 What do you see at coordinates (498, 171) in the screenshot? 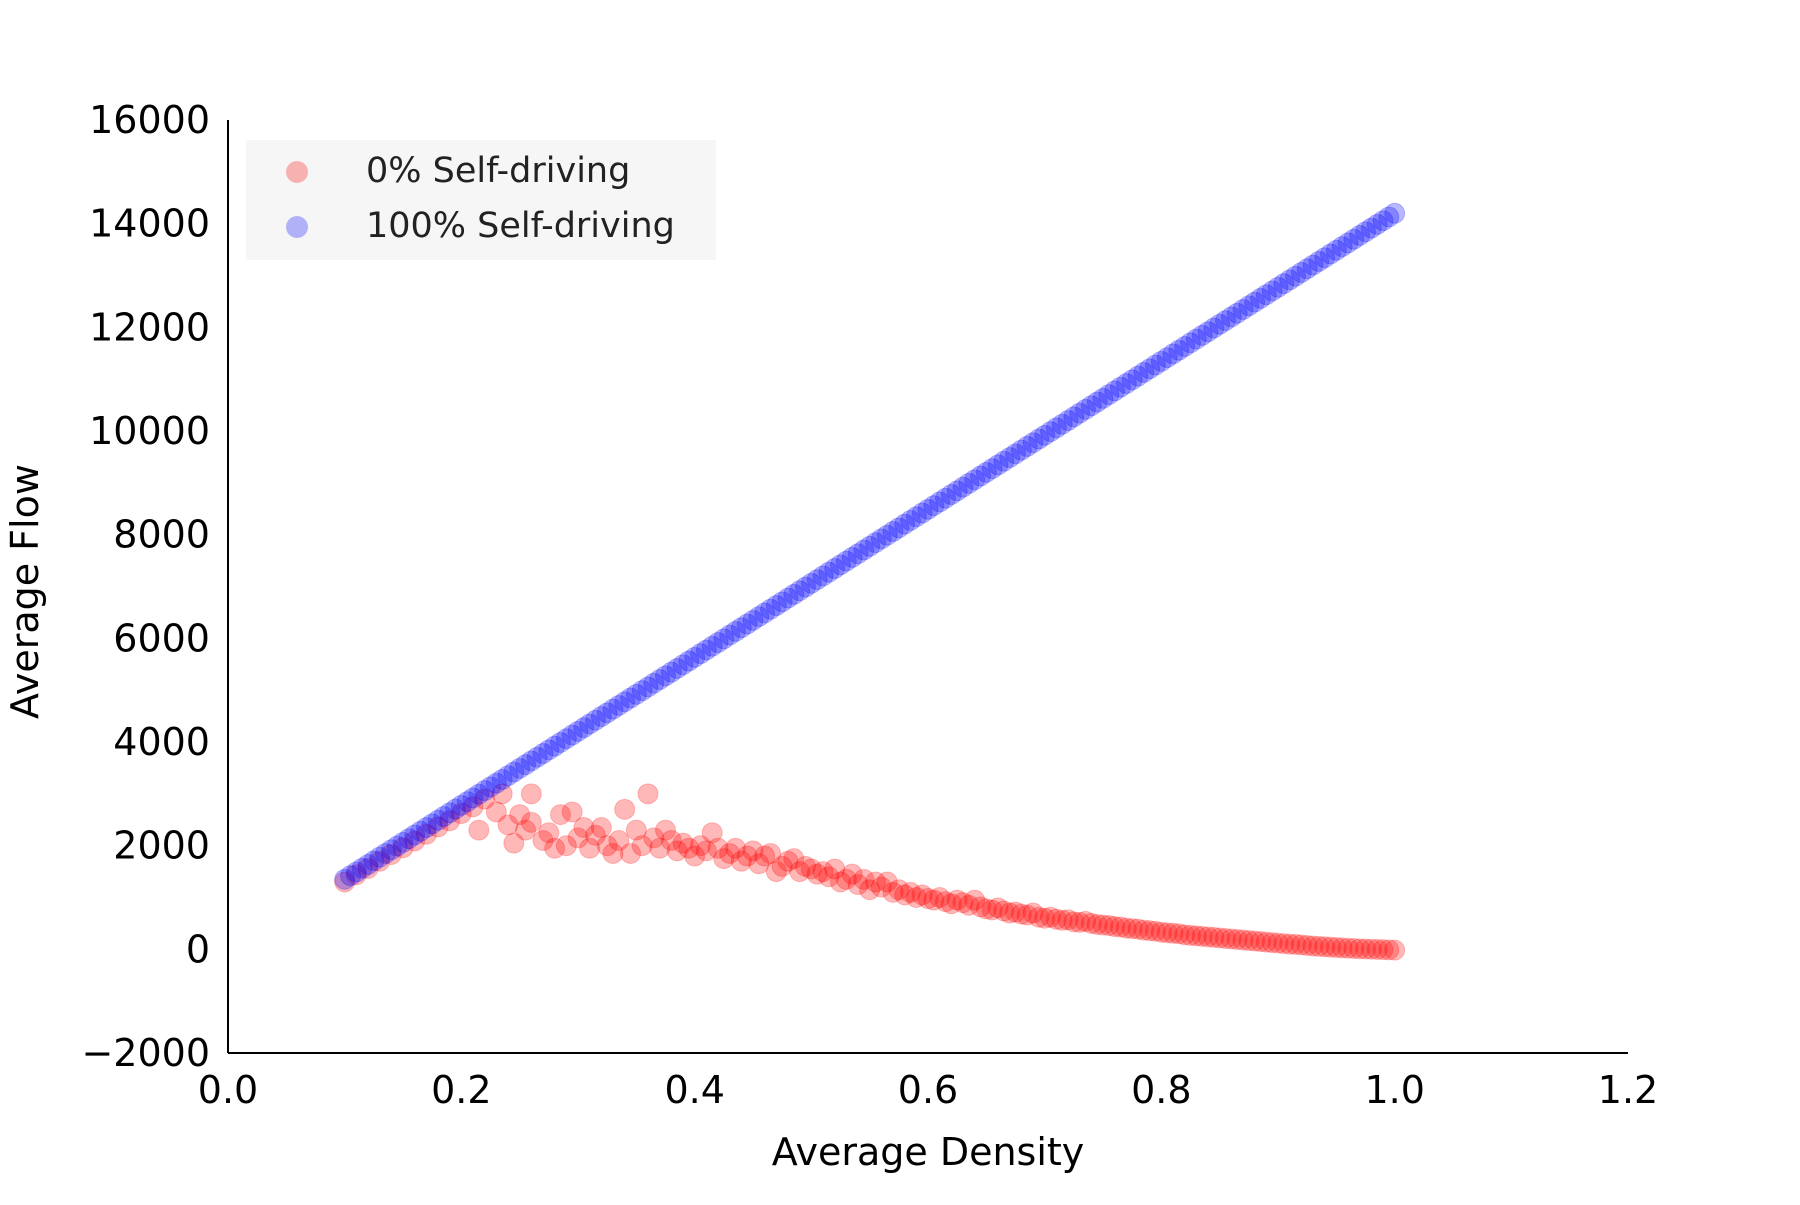
I see `legend-label-0pct: 0% Self-driving` at bounding box center [498, 171].